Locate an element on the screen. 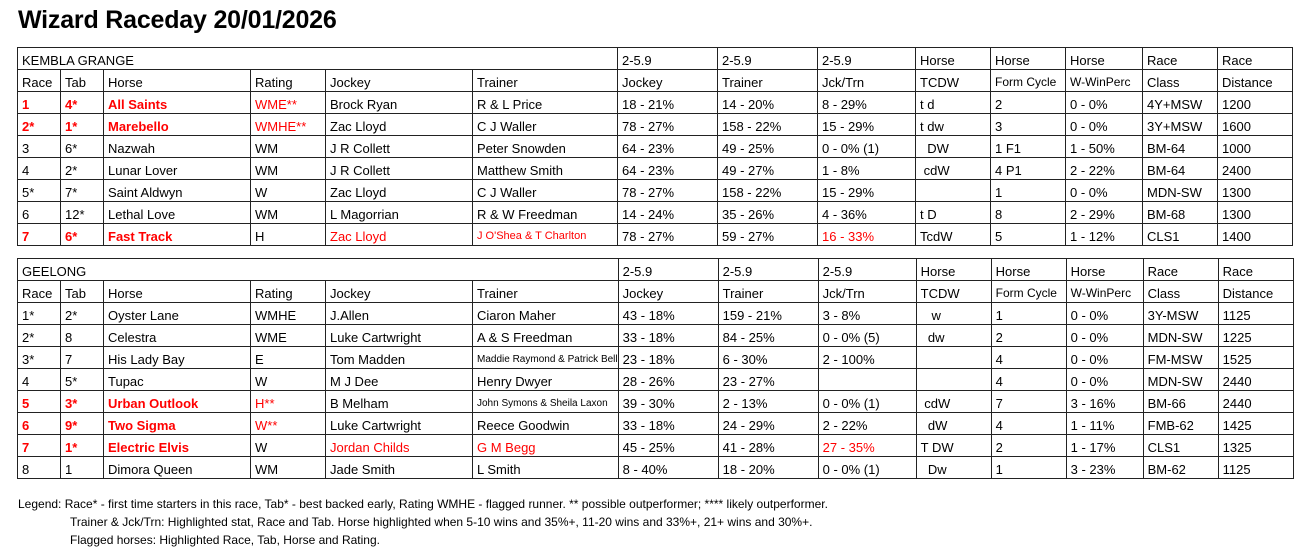 This screenshot has width=1304, height=556. cell-tcdw: DW is located at coordinates (953, 146).